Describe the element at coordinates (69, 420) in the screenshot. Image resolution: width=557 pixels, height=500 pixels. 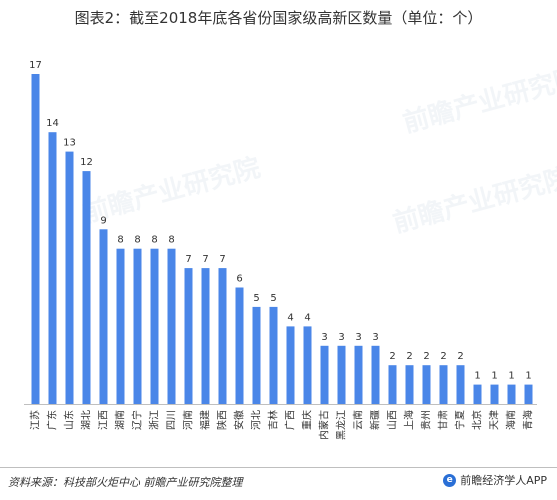
I see `x-tick-label: 山东` at that location.